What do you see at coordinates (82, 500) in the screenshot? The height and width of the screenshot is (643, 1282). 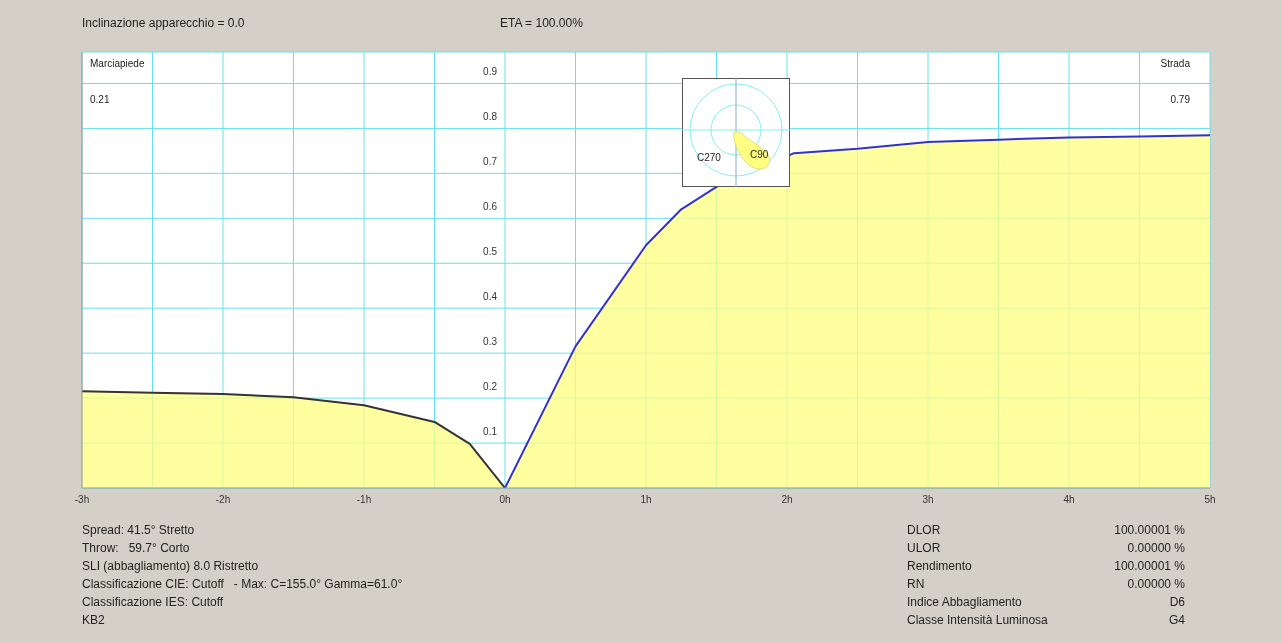 I see `x-tick-label: -3h` at bounding box center [82, 500].